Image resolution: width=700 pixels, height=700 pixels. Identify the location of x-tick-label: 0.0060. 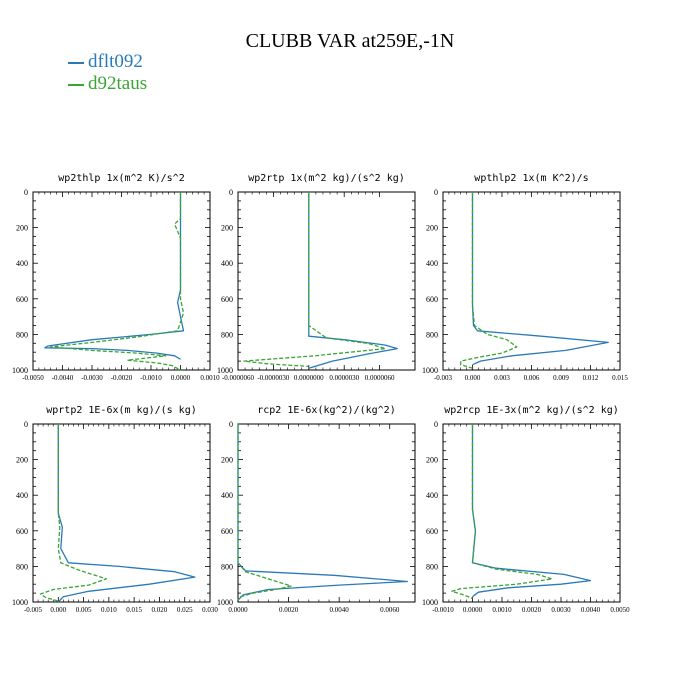
(390, 610).